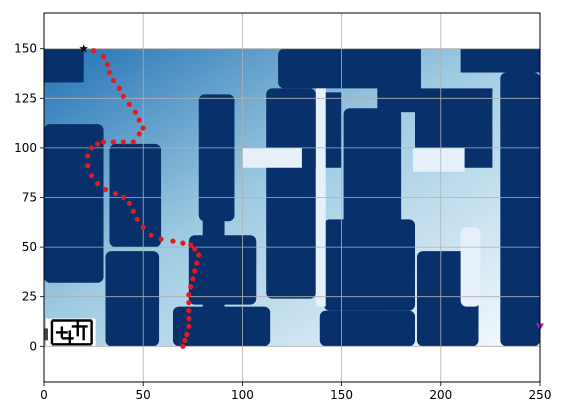 This screenshot has width=566, height=408. Describe the element at coordinates (25, 49) in the screenshot. I see `y-tick-label-150: 150` at that location.